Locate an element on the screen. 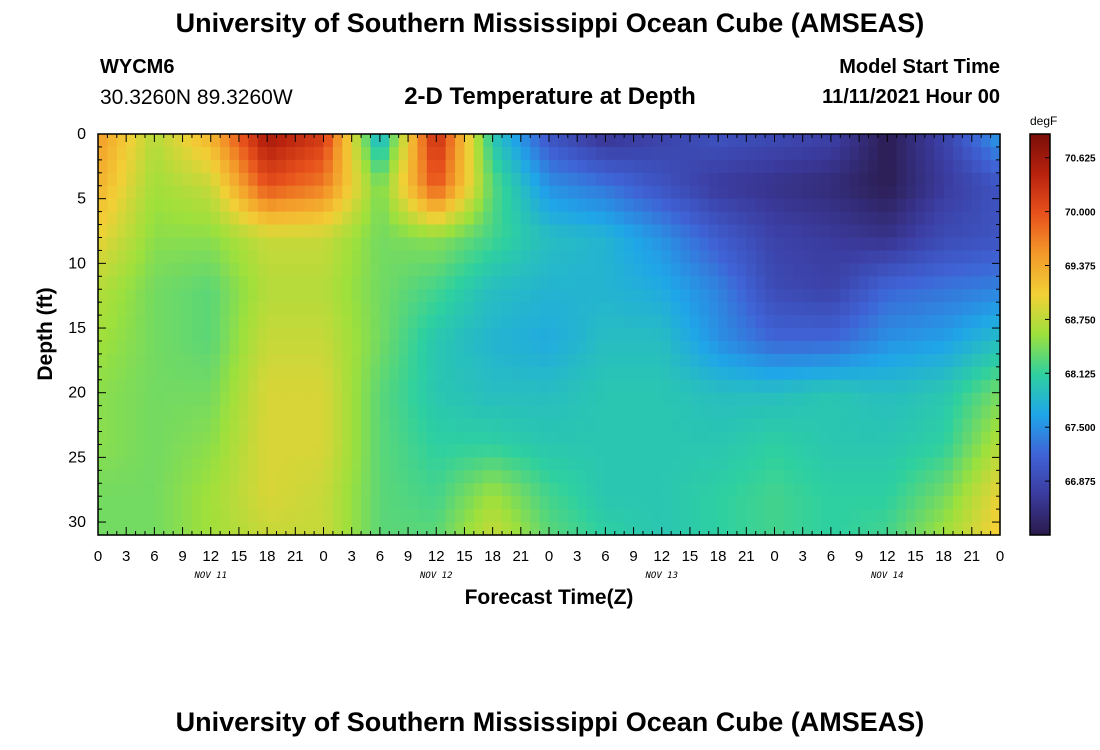  y-tick-label: 20 is located at coordinates (77, 393).